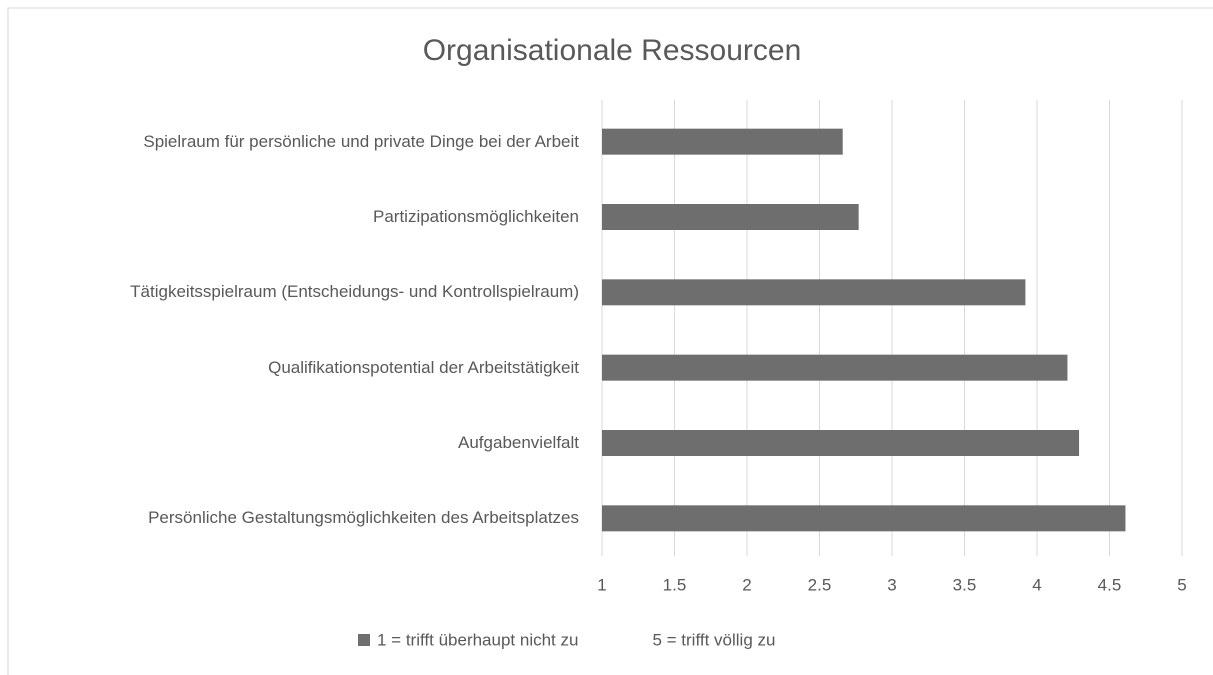  What do you see at coordinates (965, 584) in the screenshot?
I see `x-tick-label: 3.5` at bounding box center [965, 584].